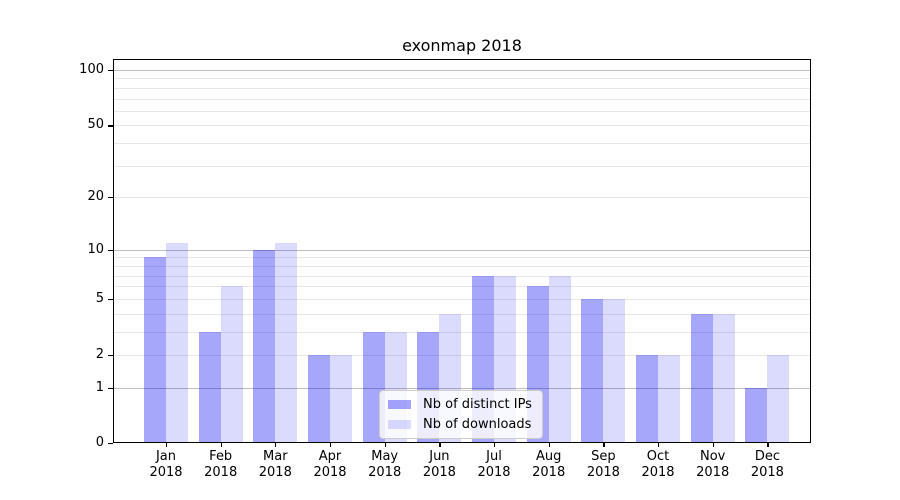 Image resolution: width=900 pixels, height=500 pixels. What do you see at coordinates (713, 464) in the screenshot?
I see `x-tick-label: Nov 2018` at bounding box center [713, 464].